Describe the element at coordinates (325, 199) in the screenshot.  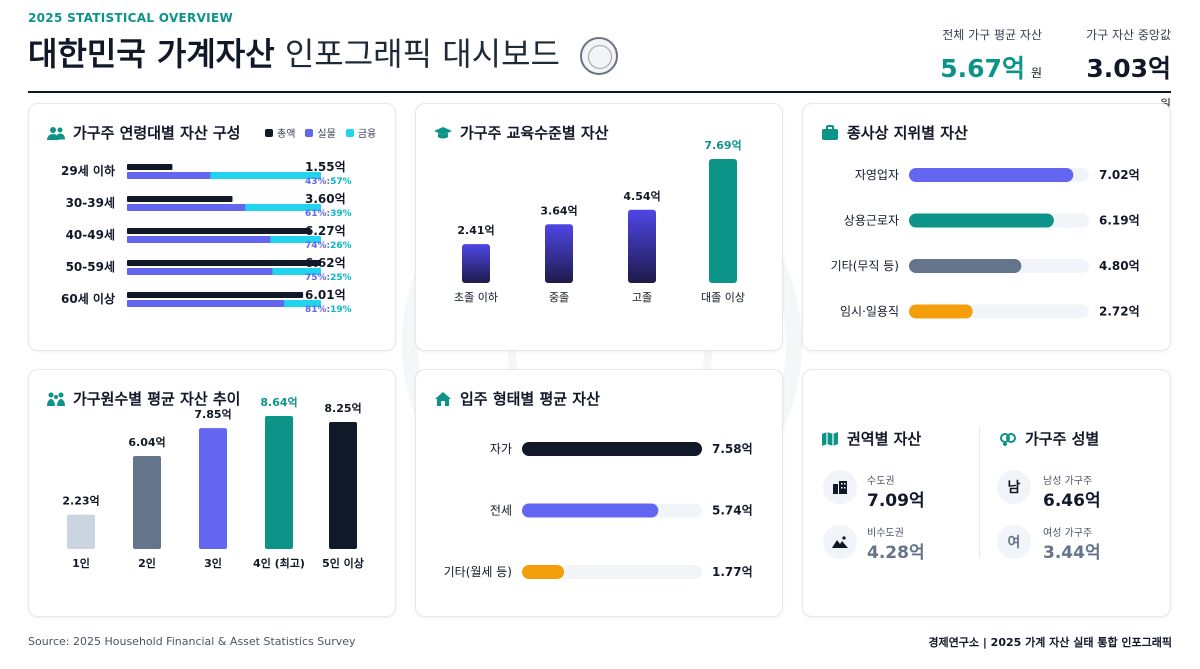
I see `age-total-label: 3.60억` at that location.